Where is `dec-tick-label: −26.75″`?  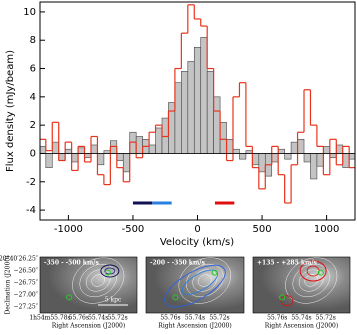 dec-tick-label: −26.75″ is located at coordinates (26, 283).